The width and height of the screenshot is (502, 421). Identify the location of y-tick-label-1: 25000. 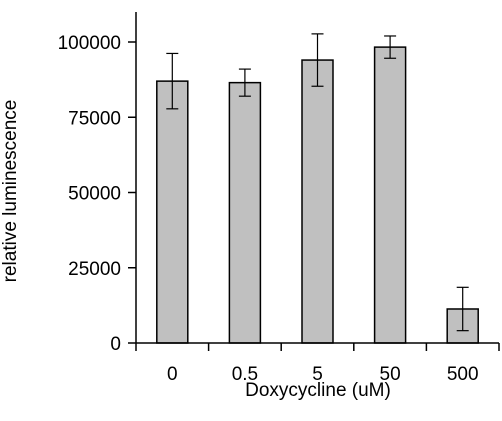
(94, 269).